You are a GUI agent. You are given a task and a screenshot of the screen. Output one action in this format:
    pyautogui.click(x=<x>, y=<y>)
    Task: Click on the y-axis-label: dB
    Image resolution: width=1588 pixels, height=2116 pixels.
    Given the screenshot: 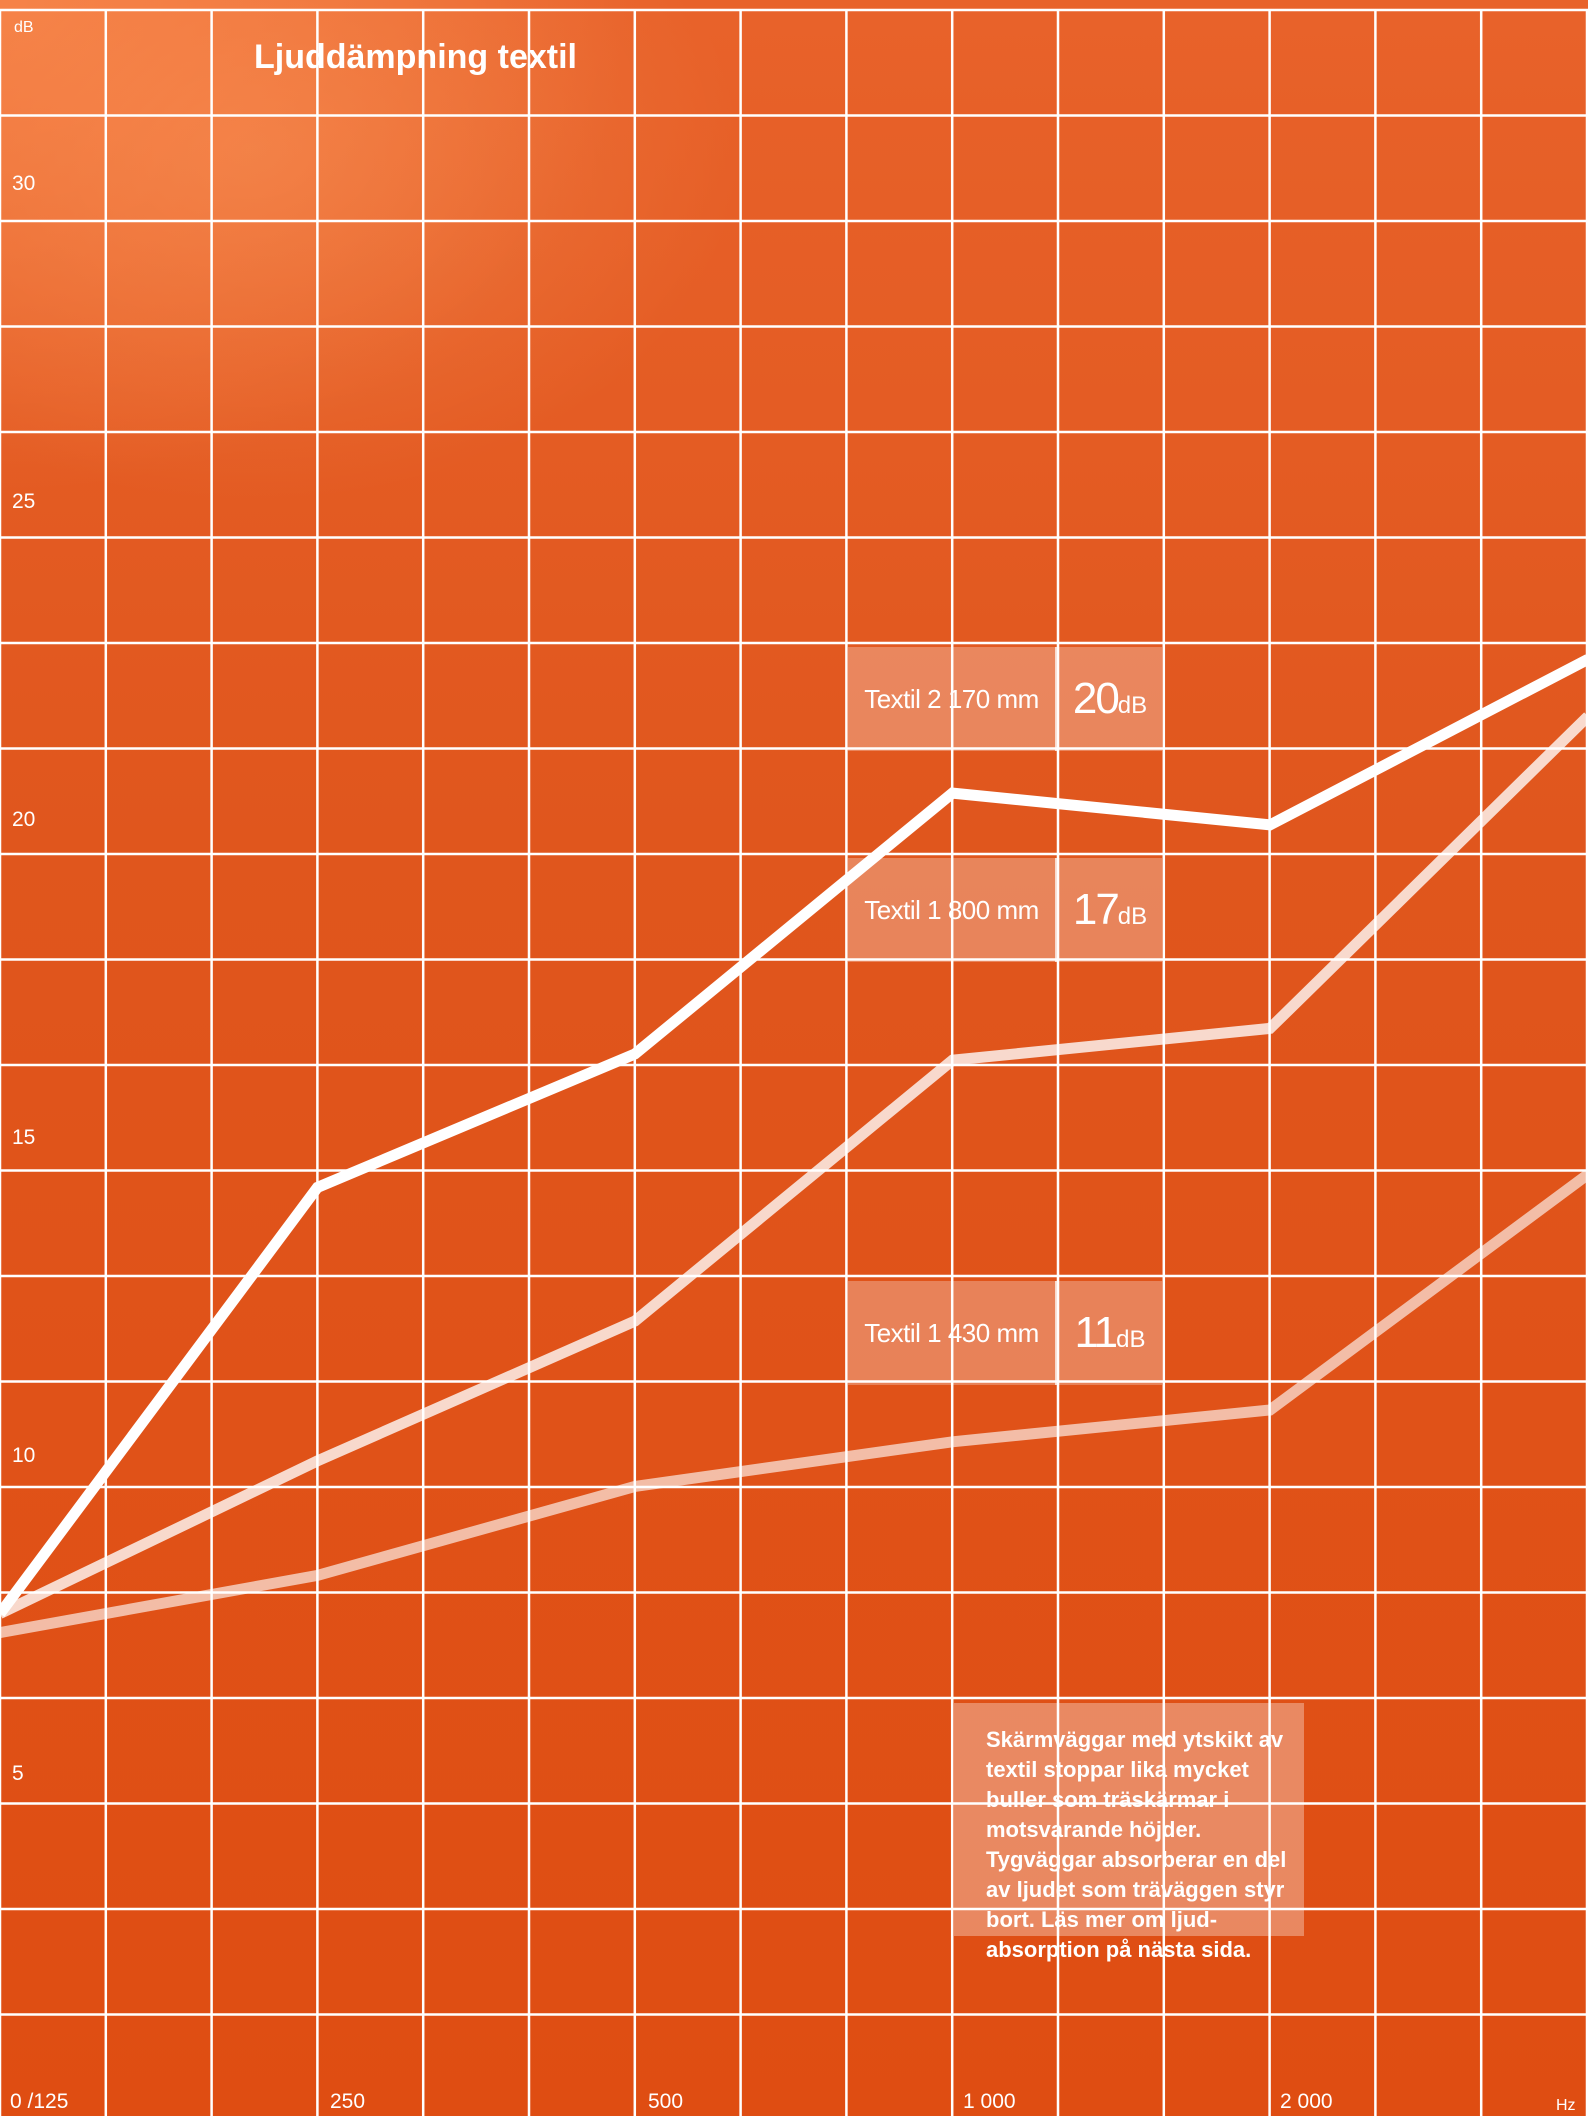 What is the action you would take?
    pyautogui.click(x=24, y=27)
    